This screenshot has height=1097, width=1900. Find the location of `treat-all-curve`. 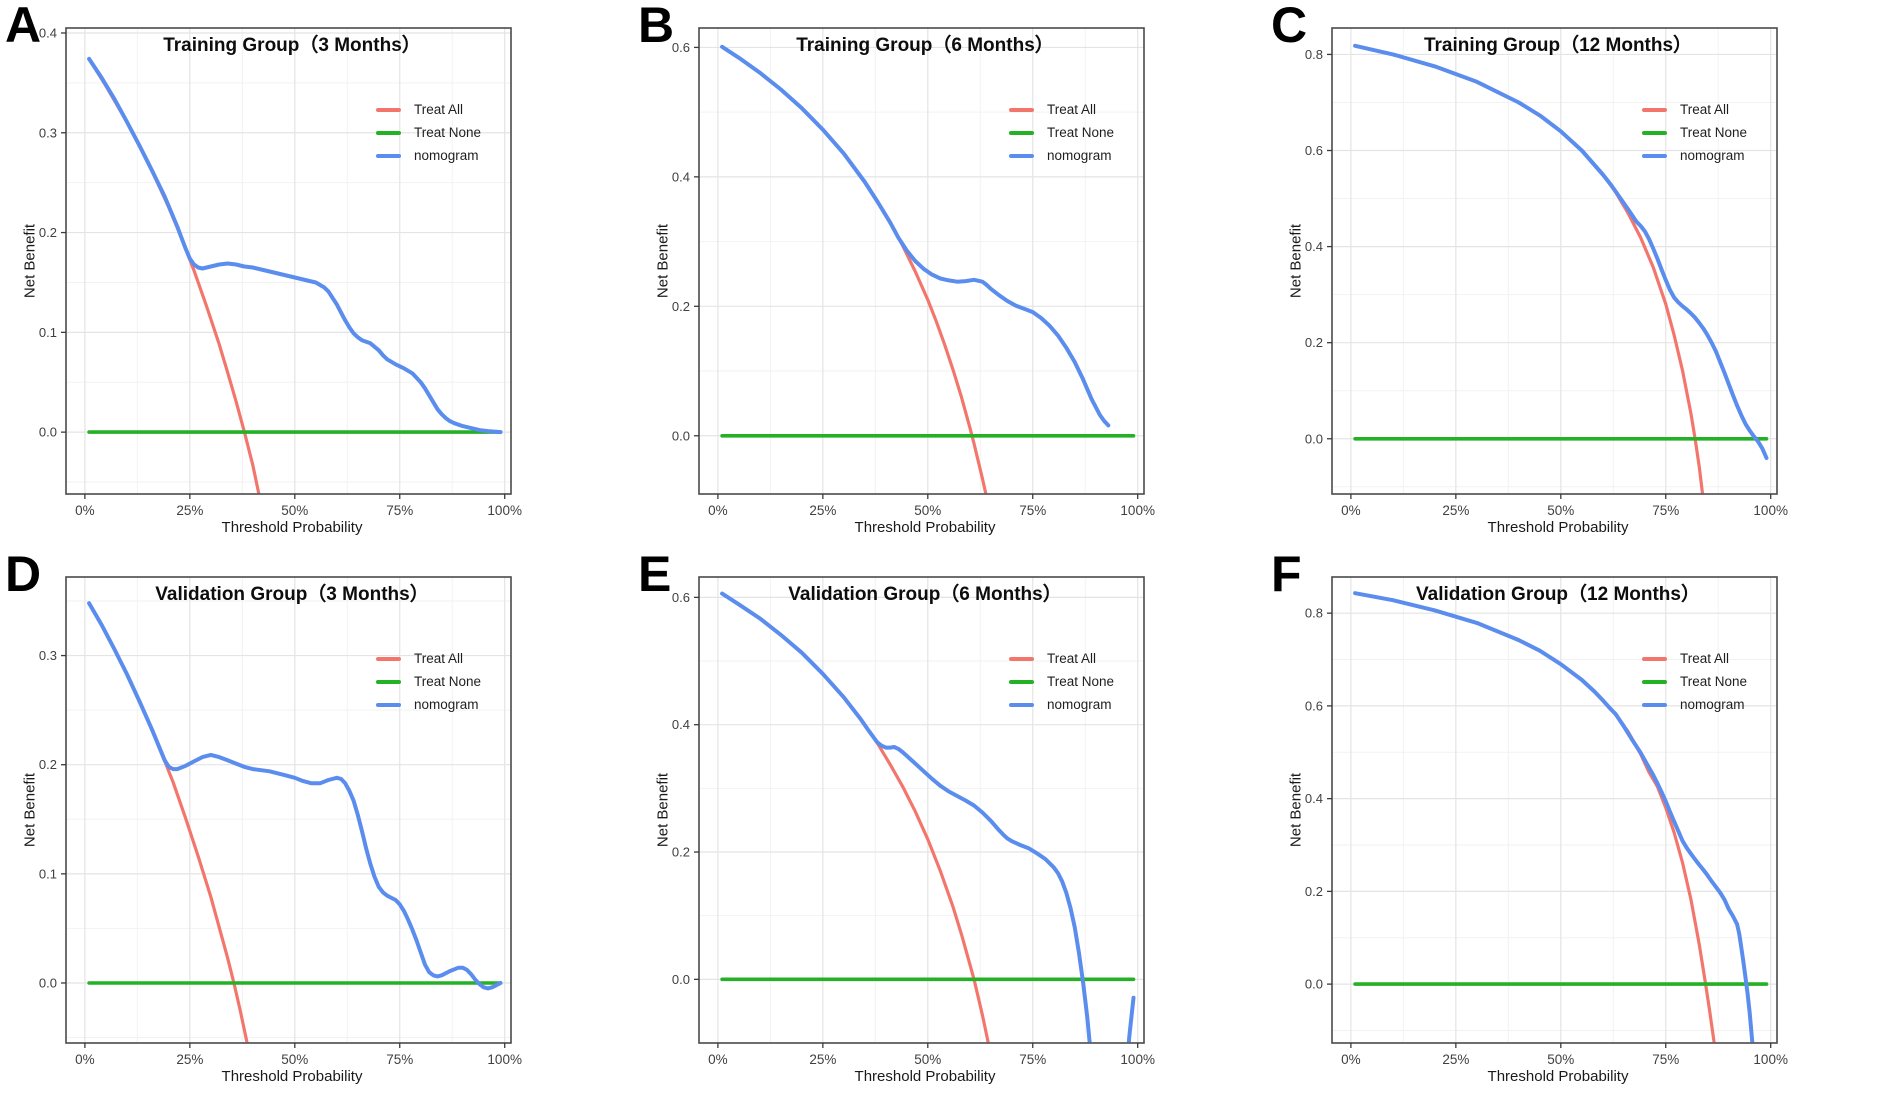

treat-all-curve is located at coordinates (168, 822).